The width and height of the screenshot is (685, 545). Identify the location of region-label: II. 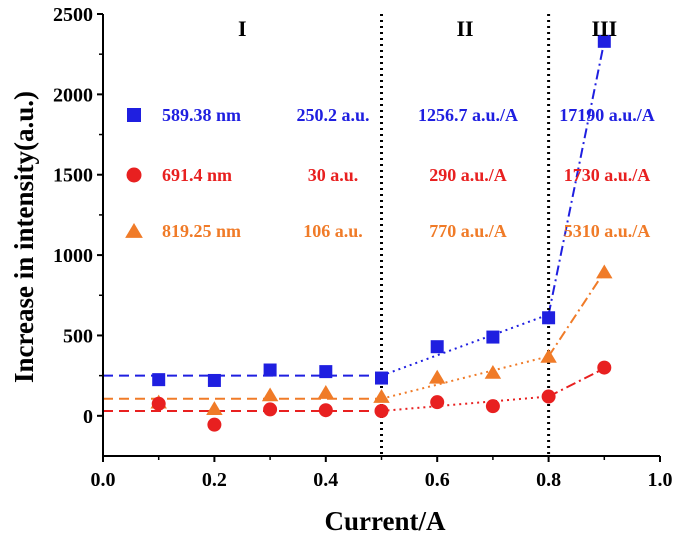
(464, 28).